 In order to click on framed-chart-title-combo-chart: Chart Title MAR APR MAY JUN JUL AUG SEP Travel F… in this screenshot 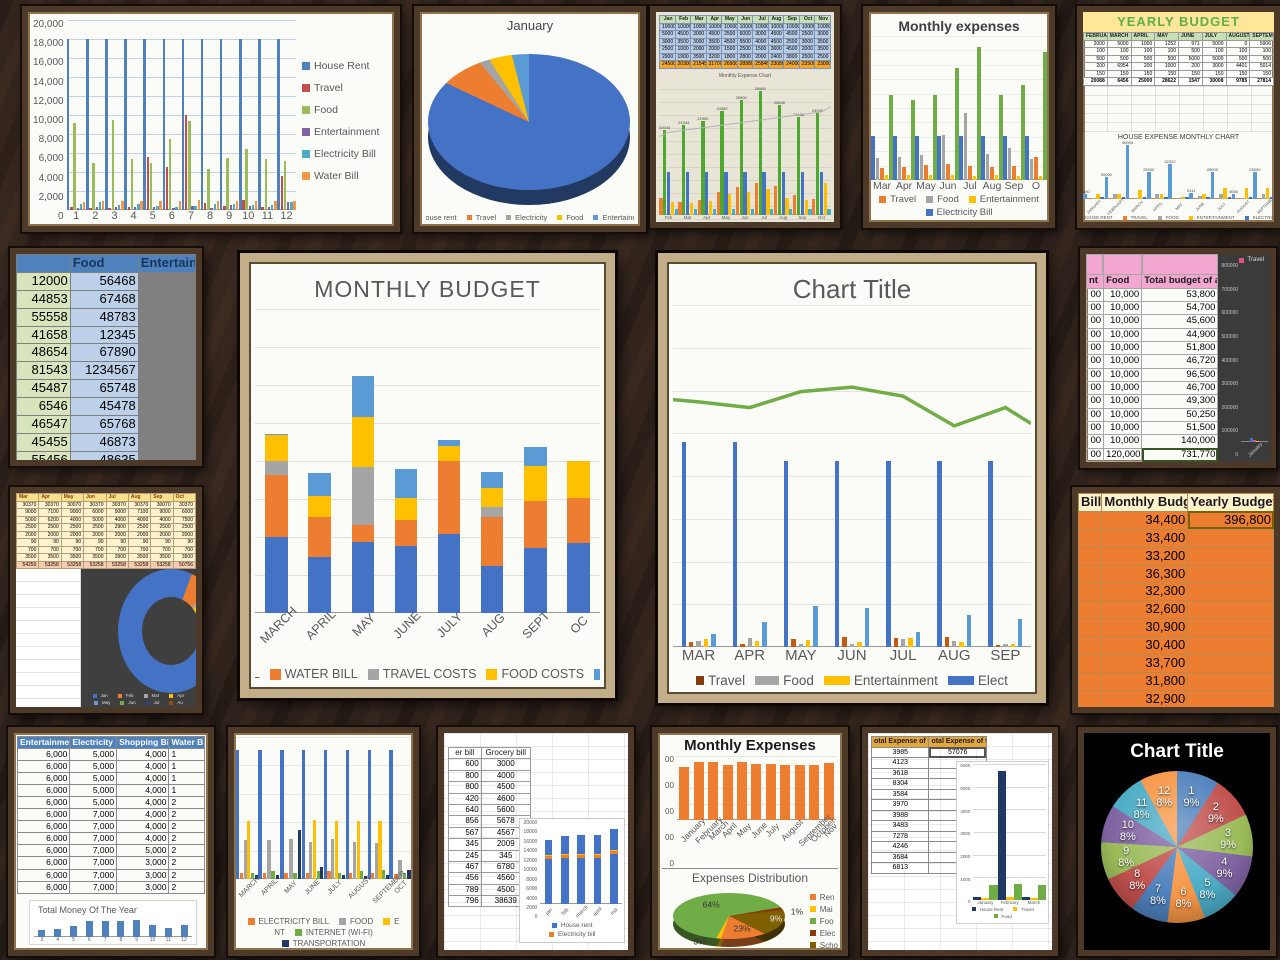, I will do `click(852, 478)`.